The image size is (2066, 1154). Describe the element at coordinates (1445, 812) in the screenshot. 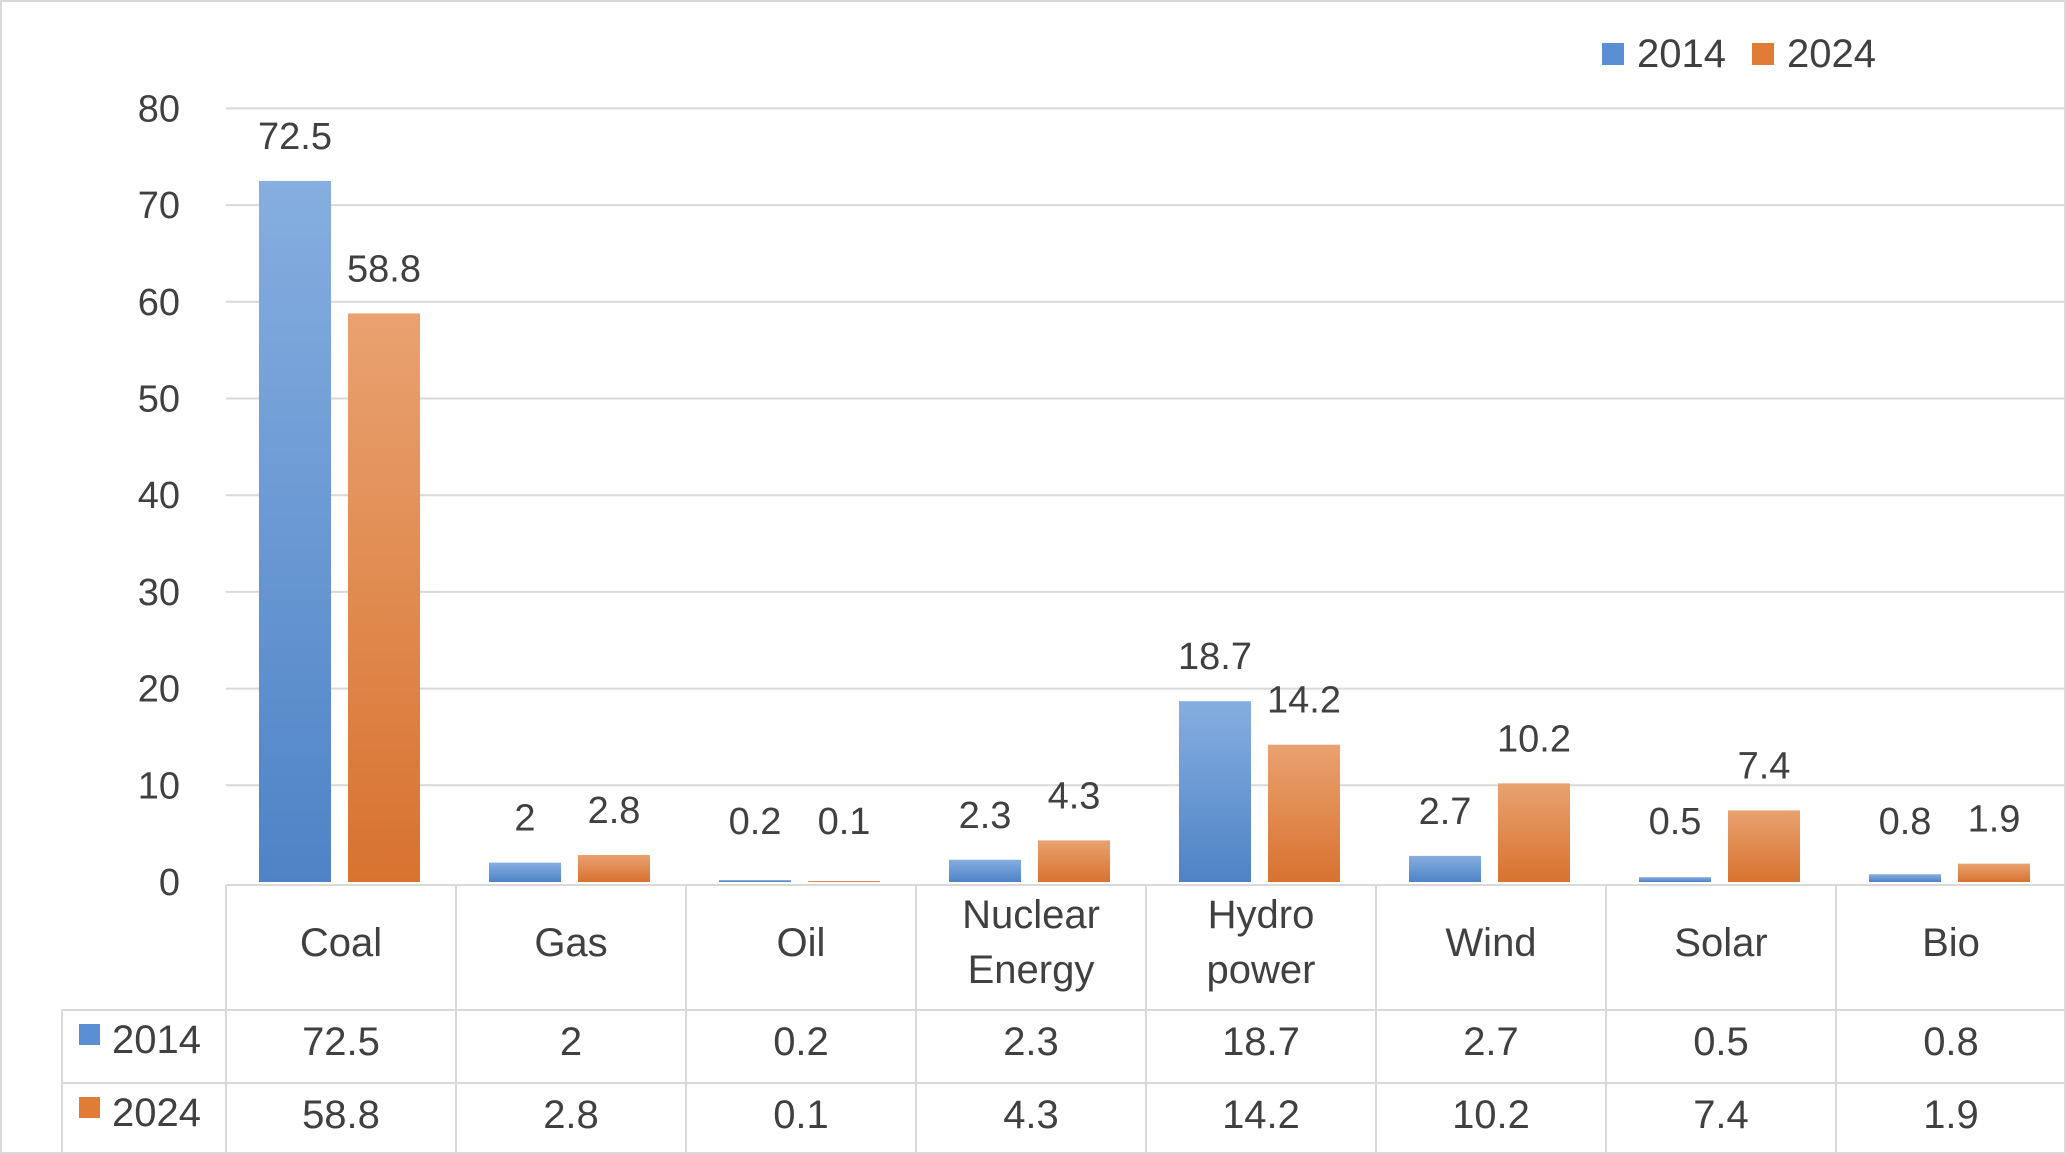

I see `data-label: 2.7` at that location.